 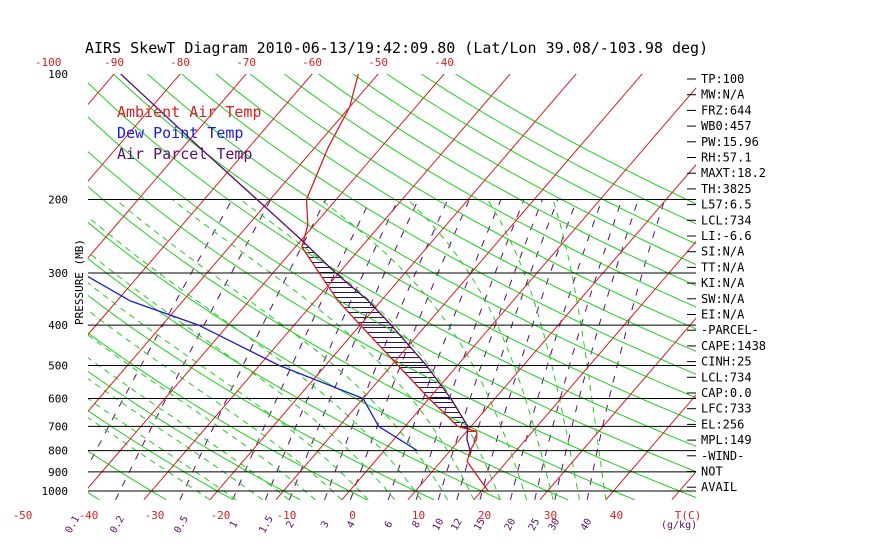 What do you see at coordinates (550, 515) in the screenshot?
I see `temp-tick-label-bottom: 30` at bounding box center [550, 515].